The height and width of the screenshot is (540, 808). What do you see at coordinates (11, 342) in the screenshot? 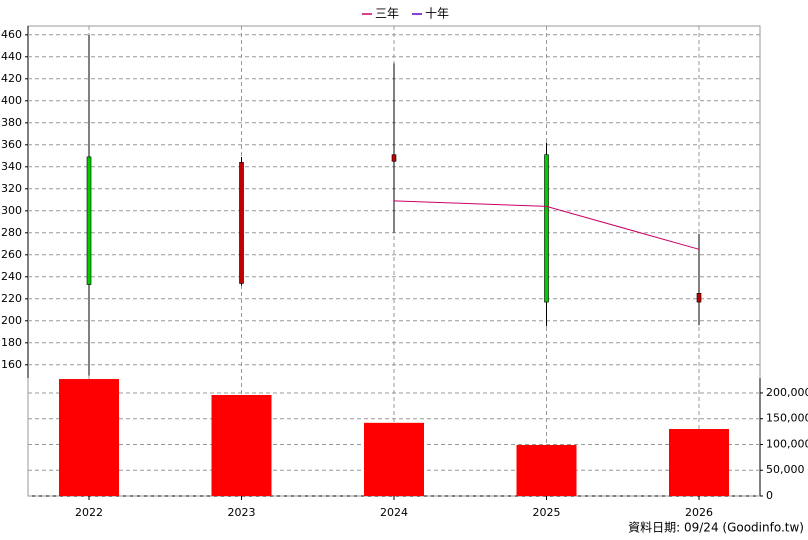
I see `y-tick-label: 180` at bounding box center [11, 342].